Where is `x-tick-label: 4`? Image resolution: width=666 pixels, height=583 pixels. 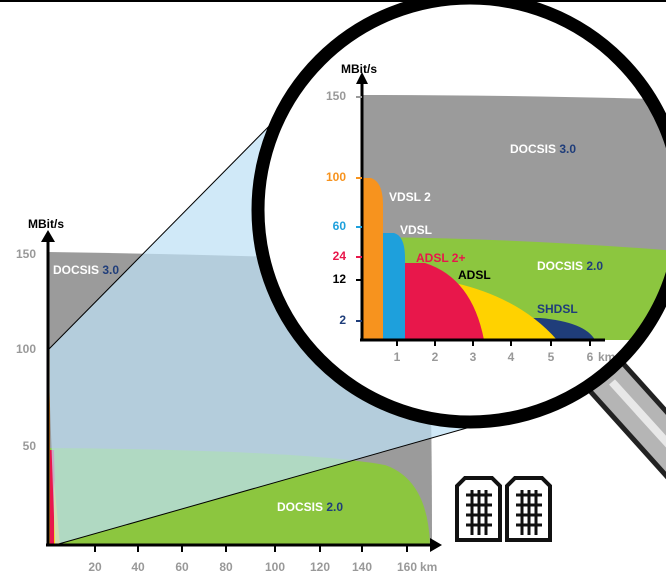 x-tick-label: 4 is located at coordinates (511, 357).